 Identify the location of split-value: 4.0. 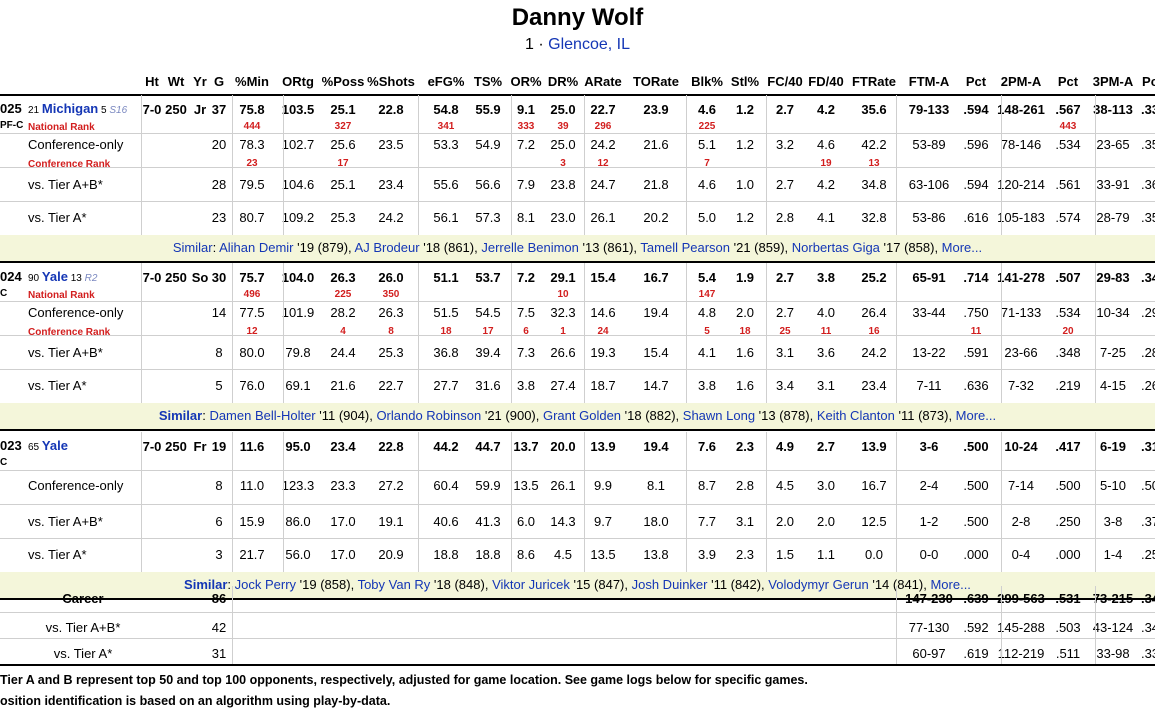
(826, 312).